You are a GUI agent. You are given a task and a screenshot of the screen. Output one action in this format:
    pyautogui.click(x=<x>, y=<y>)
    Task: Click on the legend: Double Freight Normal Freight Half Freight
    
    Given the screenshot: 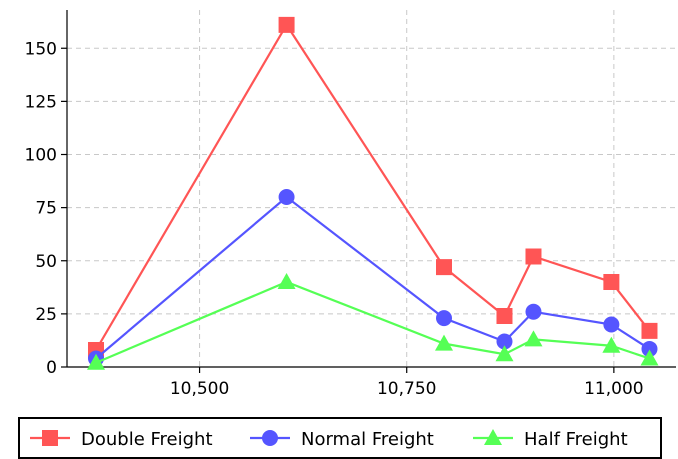 What is the action you would take?
    pyautogui.click(x=340, y=438)
    